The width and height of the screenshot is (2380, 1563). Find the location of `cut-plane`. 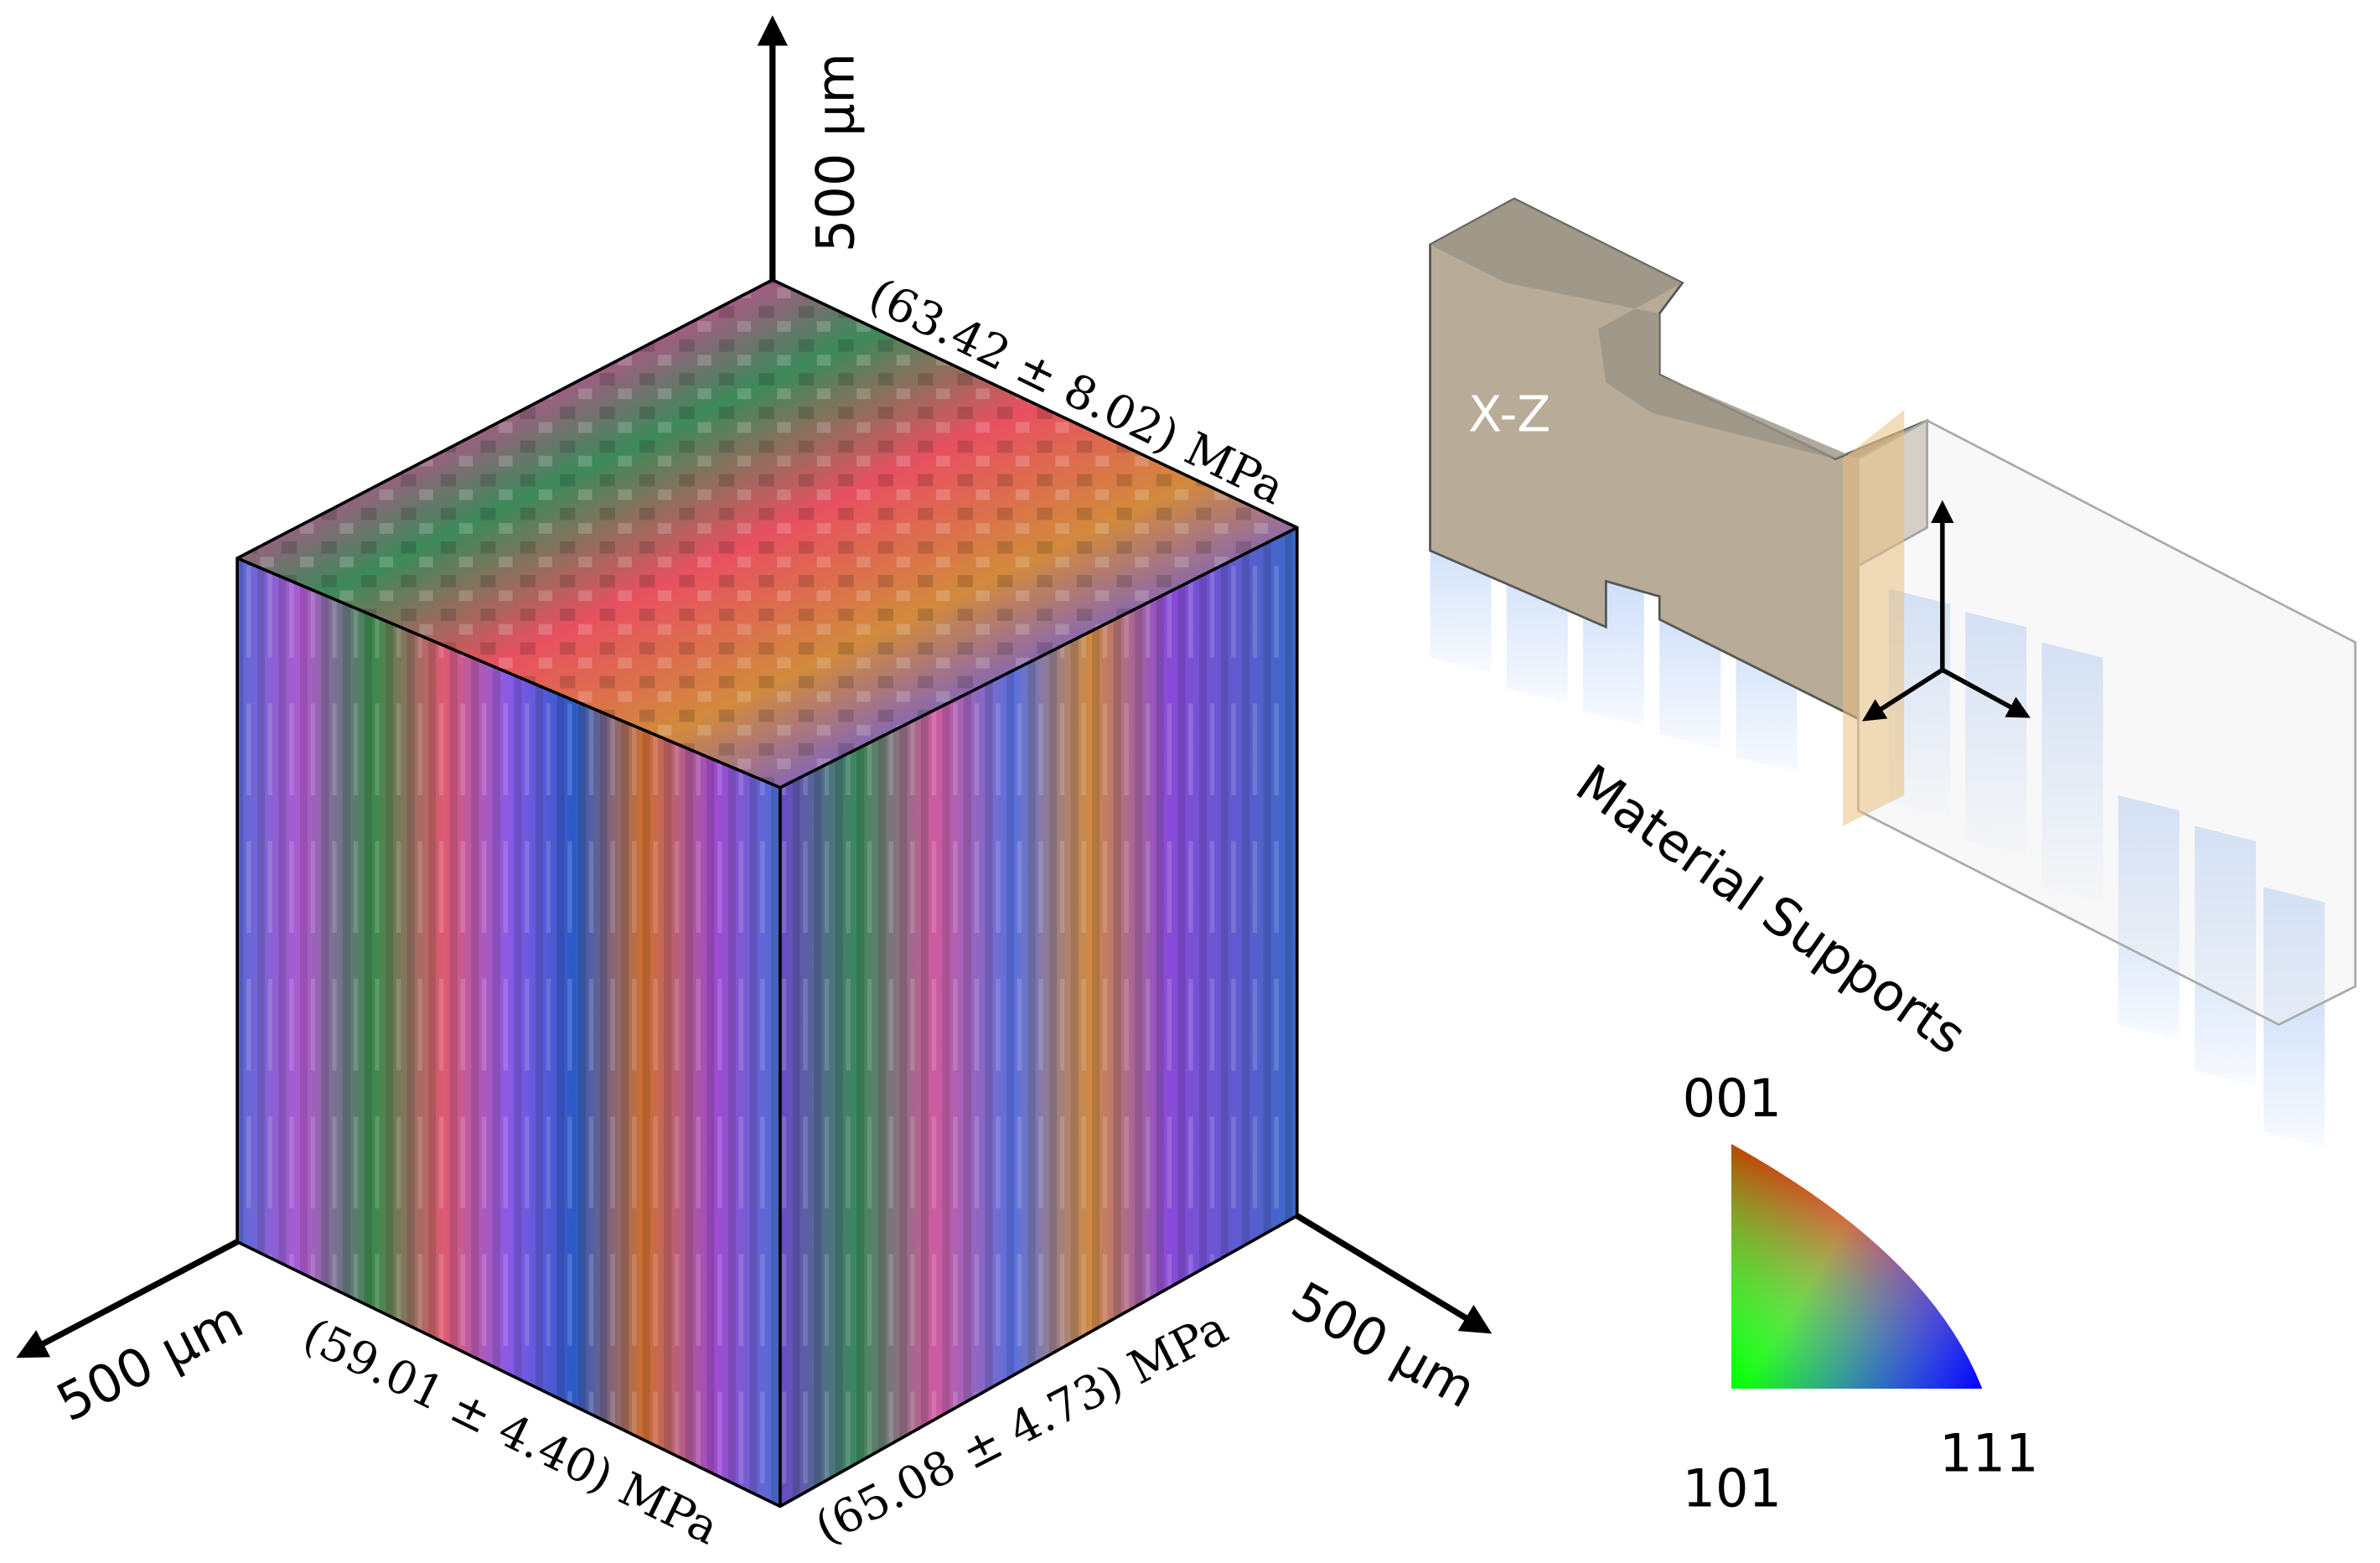

cut-plane is located at coordinates (1874, 618).